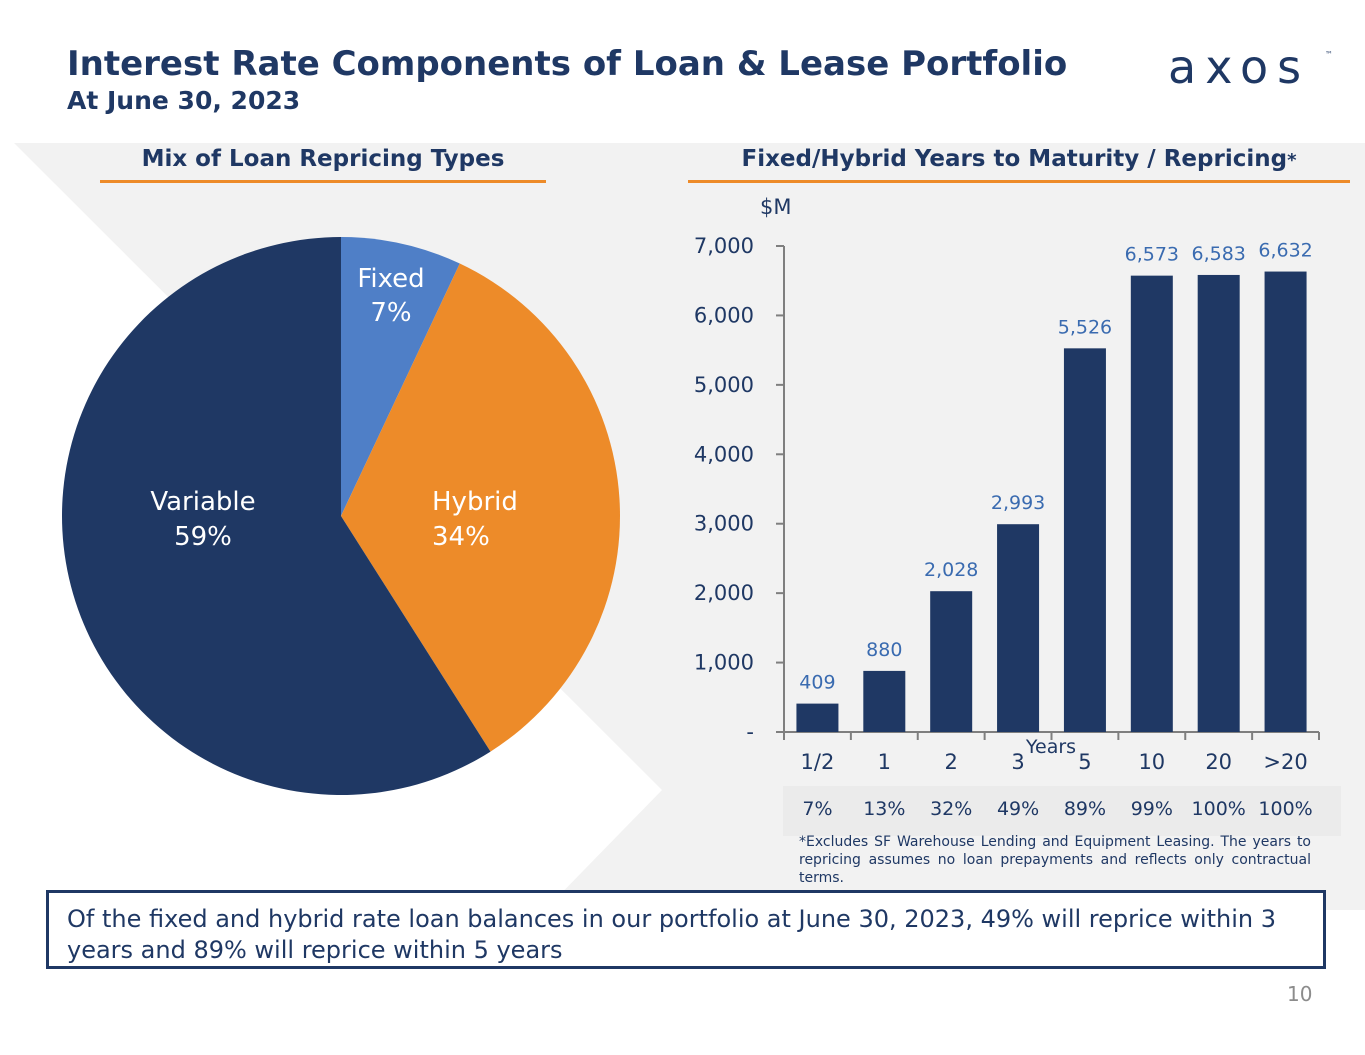 This screenshot has width=1365, height=1055. What do you see at coordinates (1292, 160) in the screenshot?
I see `bar-heading-asterisk: *` at bounding box center [1292, 160].